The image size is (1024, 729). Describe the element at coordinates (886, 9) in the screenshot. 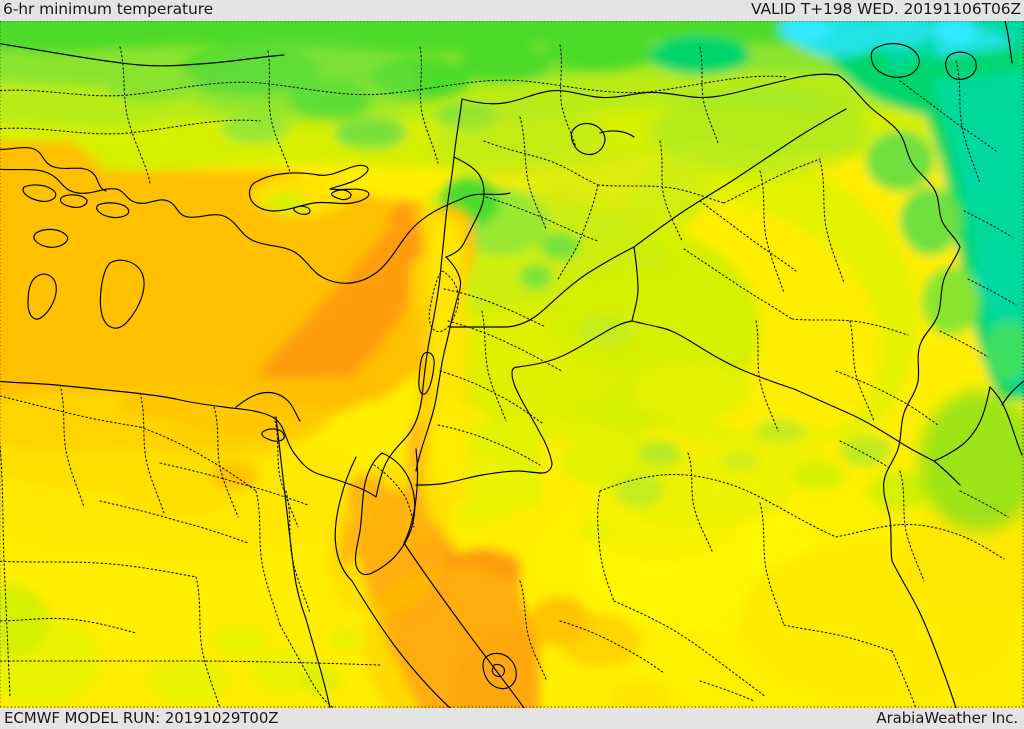

I see `valid-time-label: VALID T+198 WED. 20191106T06Z` at that location.